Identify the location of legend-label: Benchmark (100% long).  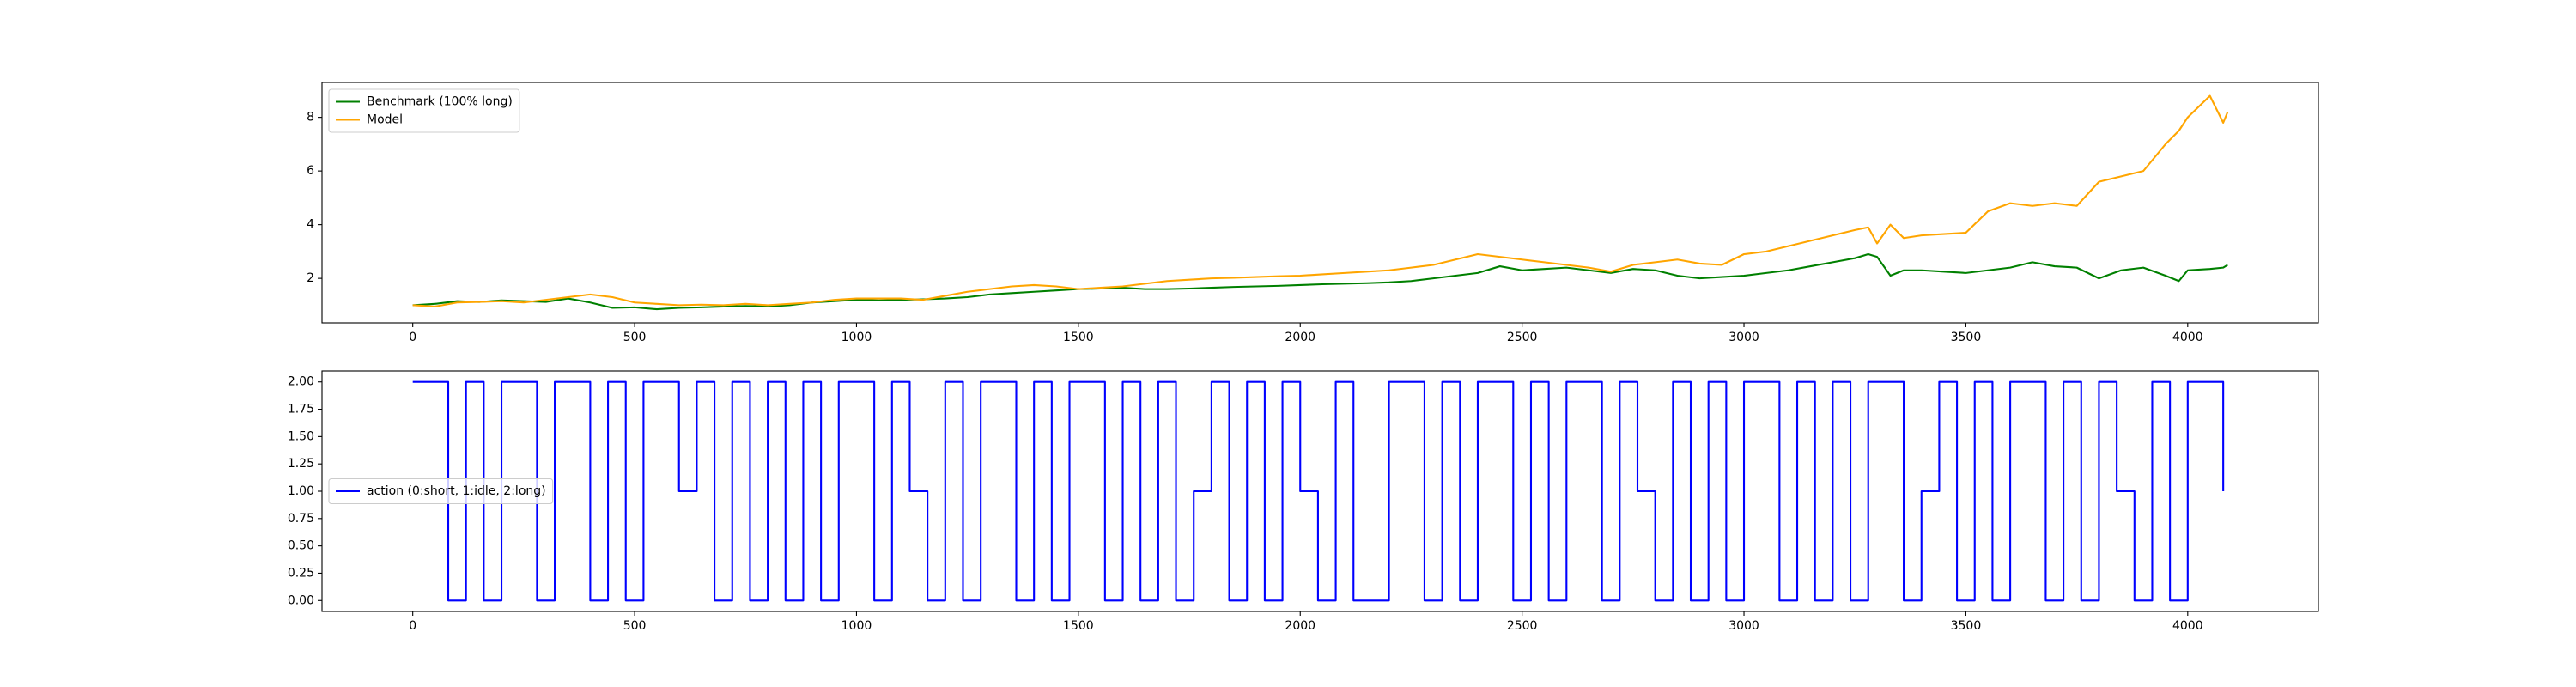
(440, 102).